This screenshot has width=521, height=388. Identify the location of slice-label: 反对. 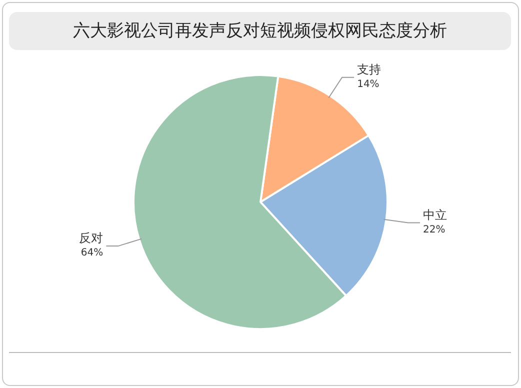
(91, 238).